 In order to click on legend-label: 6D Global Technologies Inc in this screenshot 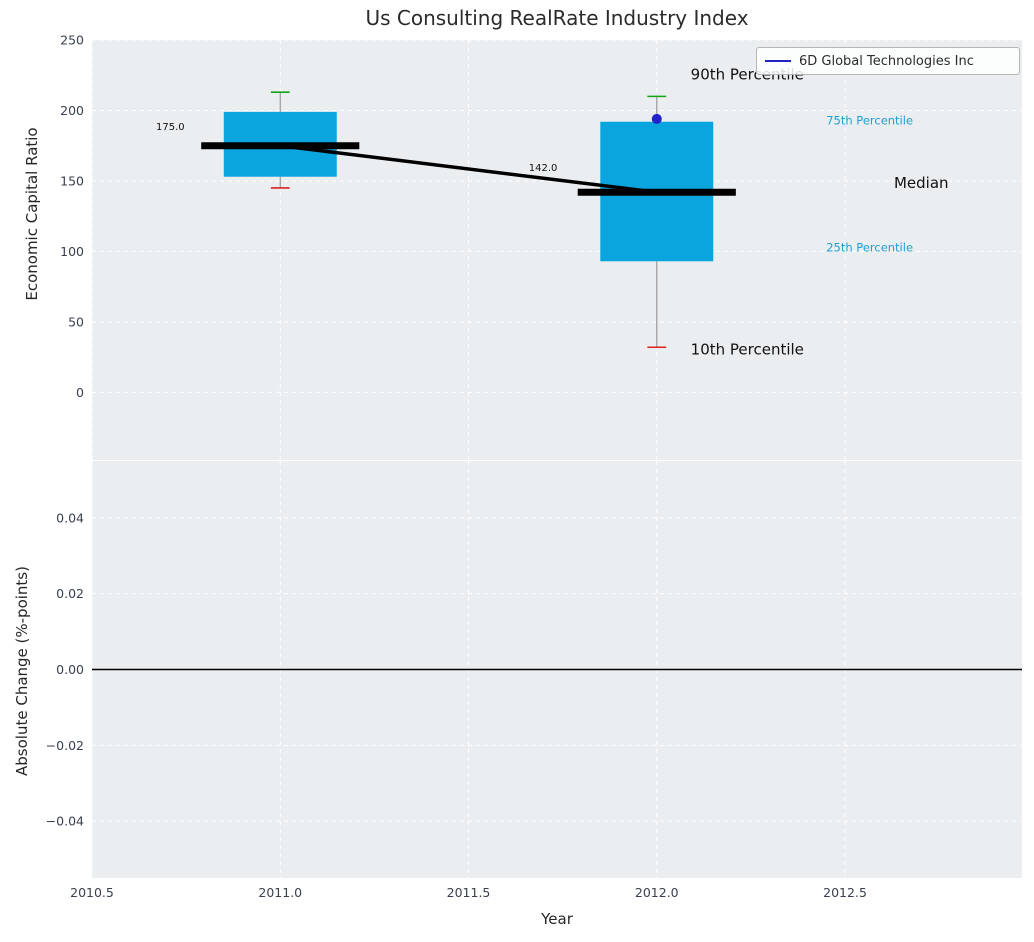, I will do `click(886, 61)`.